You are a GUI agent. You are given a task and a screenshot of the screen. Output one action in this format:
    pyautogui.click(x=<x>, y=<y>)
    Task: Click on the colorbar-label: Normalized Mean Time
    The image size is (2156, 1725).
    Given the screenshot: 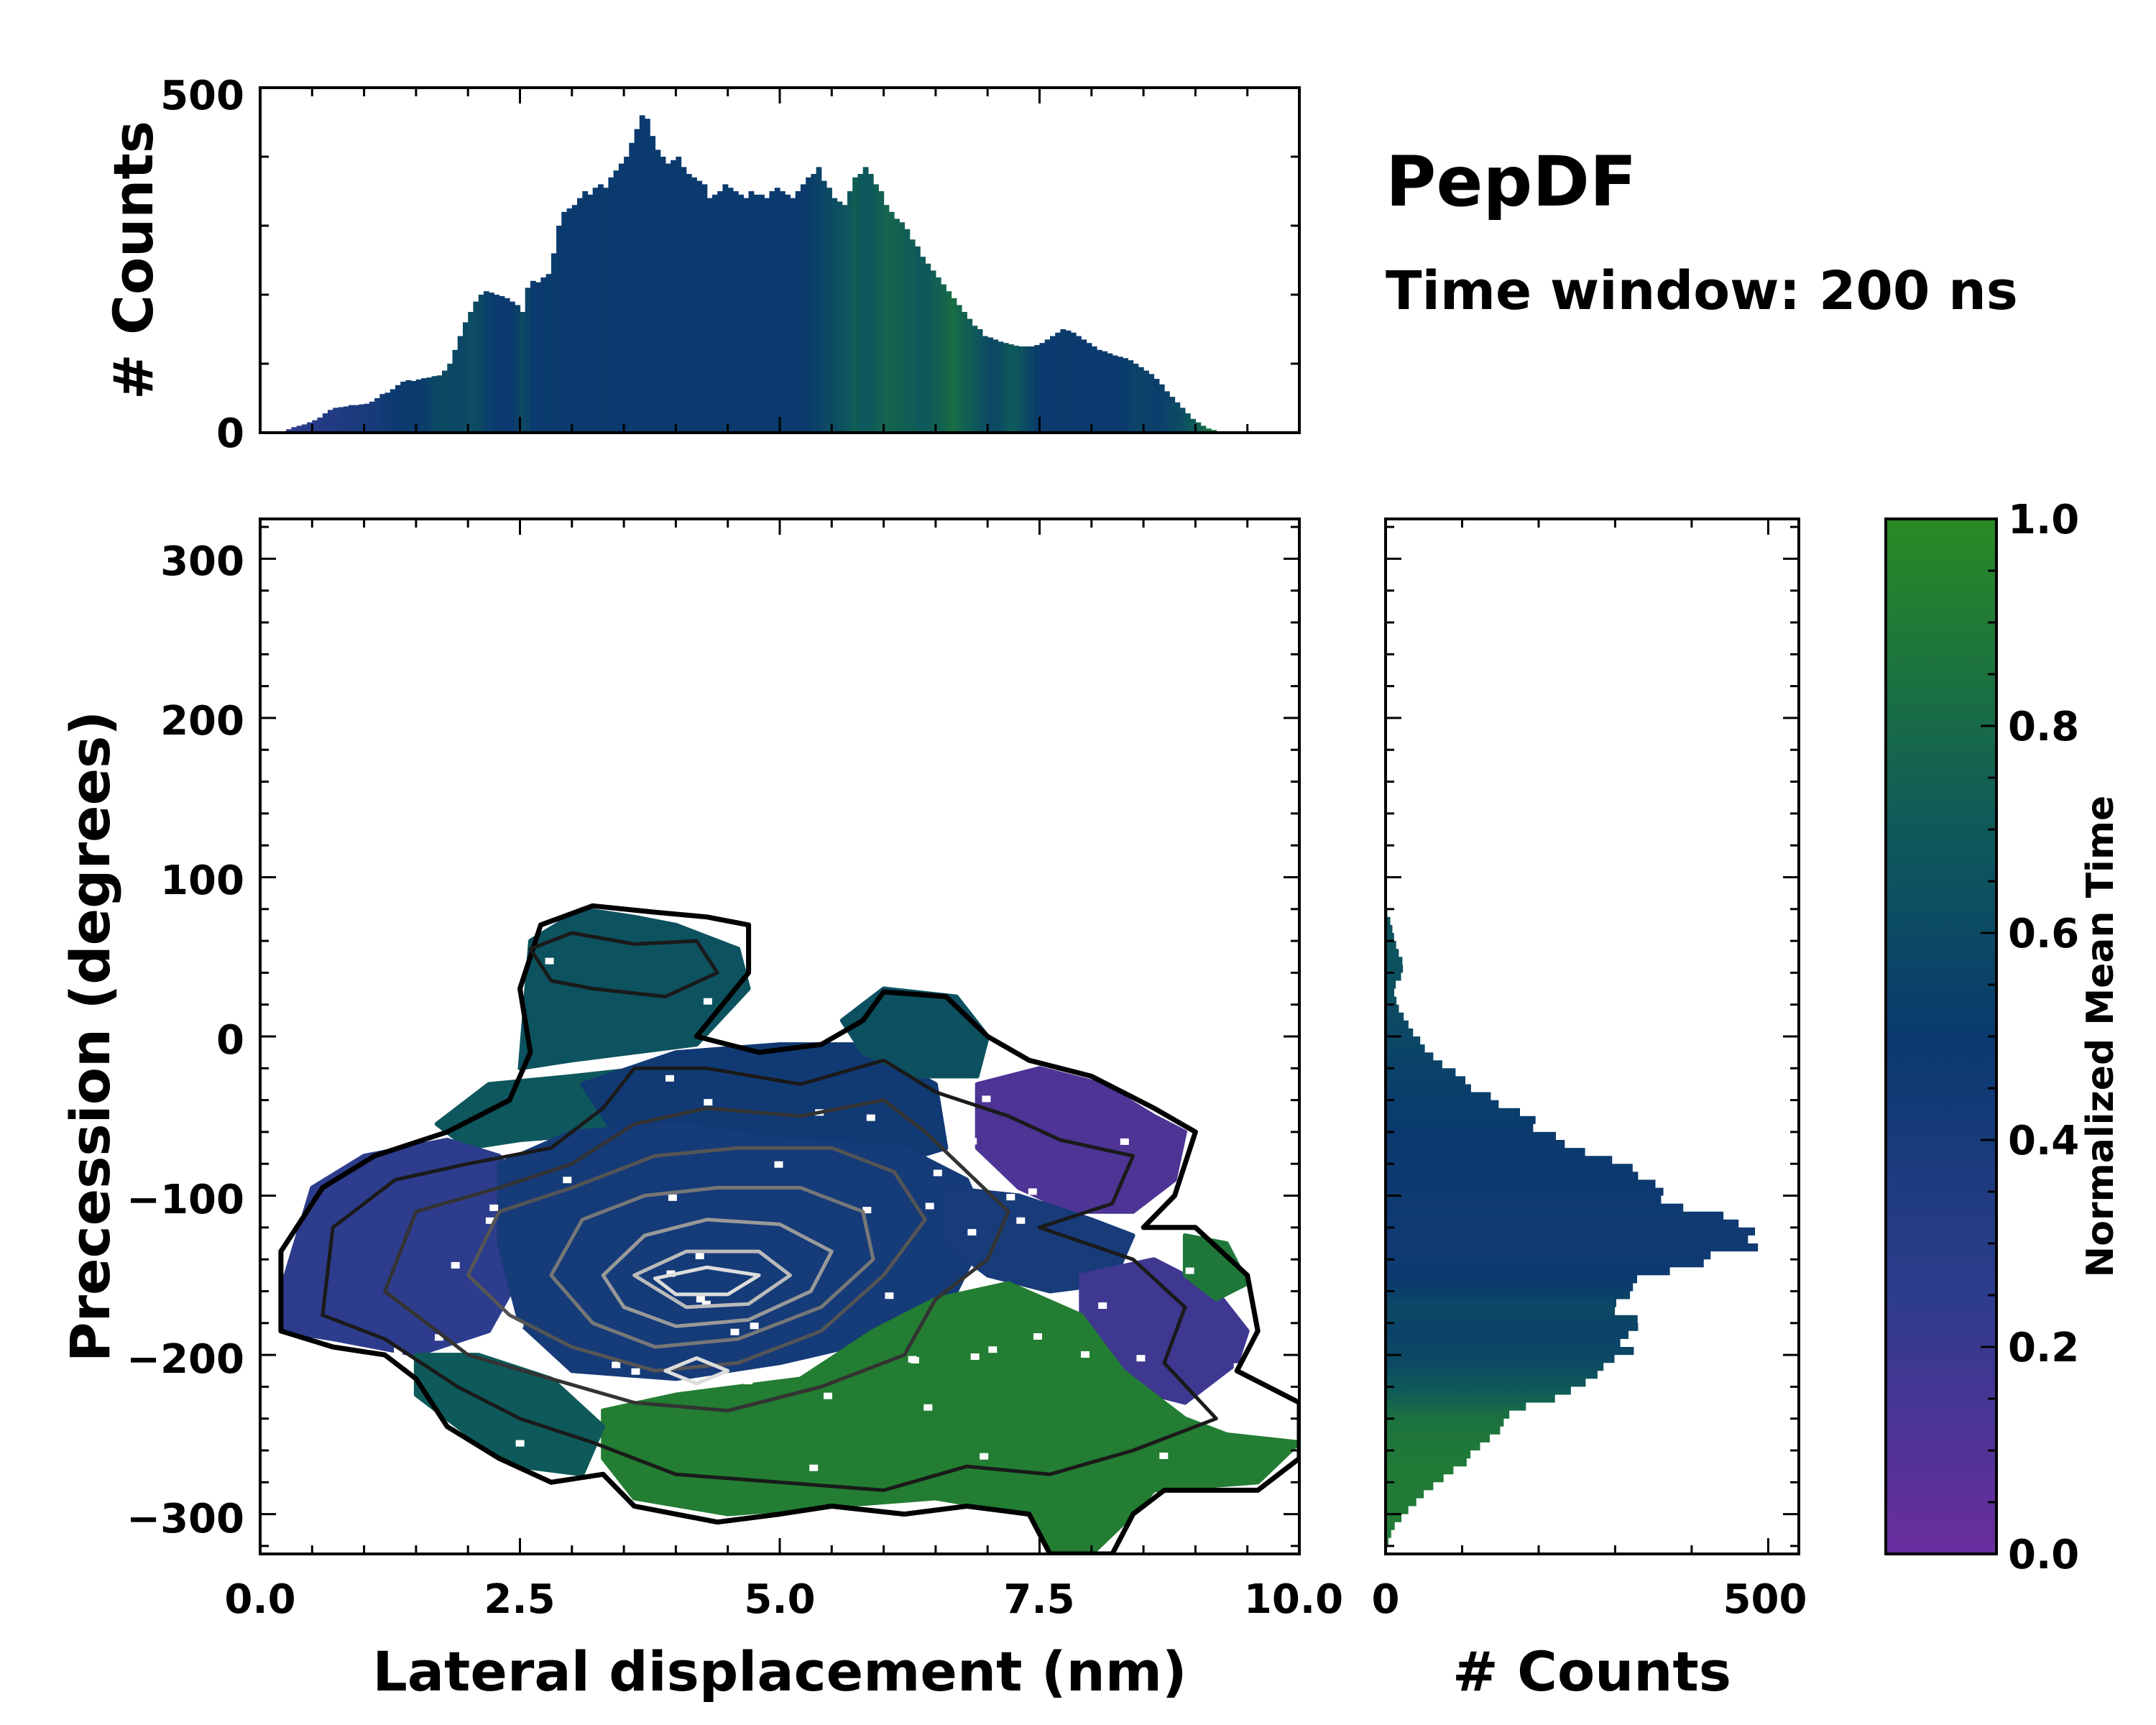 What is the action you would take?
    pyautogui.click(x=2100, y=1037)
    